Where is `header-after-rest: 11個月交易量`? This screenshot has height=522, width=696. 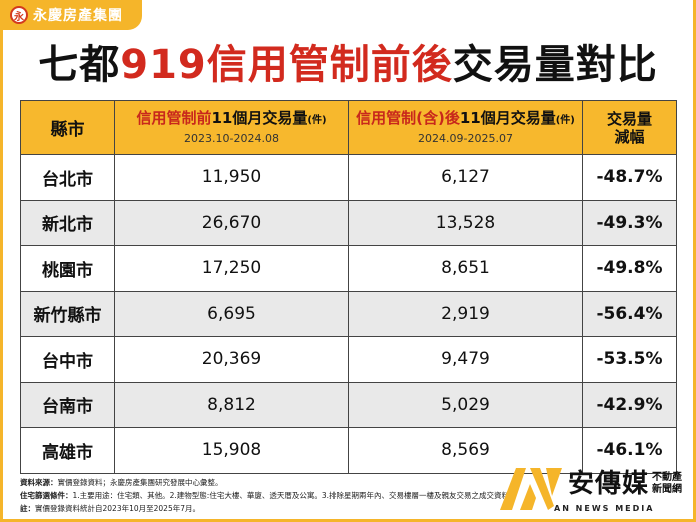
header-after-rest: 11個月交易量 is located at coordinates (507, 118).